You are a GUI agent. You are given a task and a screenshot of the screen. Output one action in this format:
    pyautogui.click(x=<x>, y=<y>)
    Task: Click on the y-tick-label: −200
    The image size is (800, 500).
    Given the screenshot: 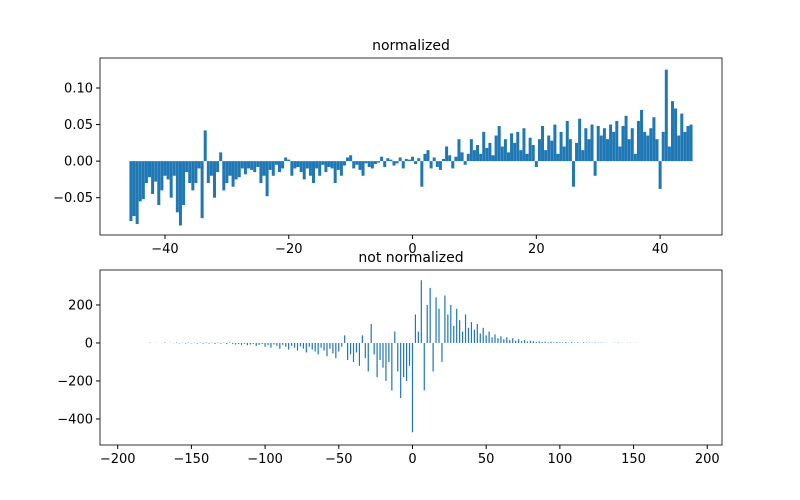 What is the action you would take?
    pyautogui.click(x=75, y=381)
    